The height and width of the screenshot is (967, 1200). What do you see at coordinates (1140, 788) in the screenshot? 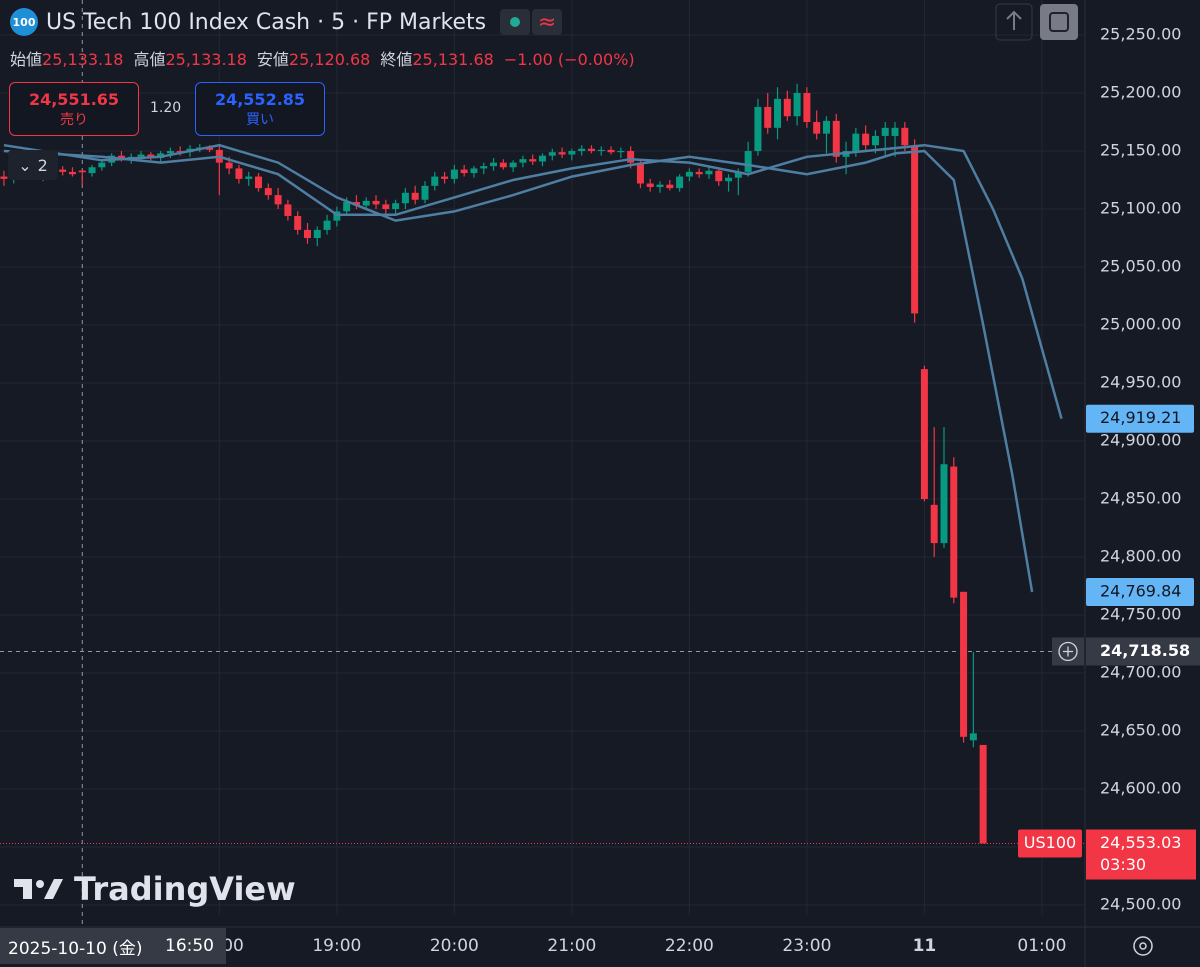
I see `y-tick-label: 24,600.00` at bounding box center [1140, 788].